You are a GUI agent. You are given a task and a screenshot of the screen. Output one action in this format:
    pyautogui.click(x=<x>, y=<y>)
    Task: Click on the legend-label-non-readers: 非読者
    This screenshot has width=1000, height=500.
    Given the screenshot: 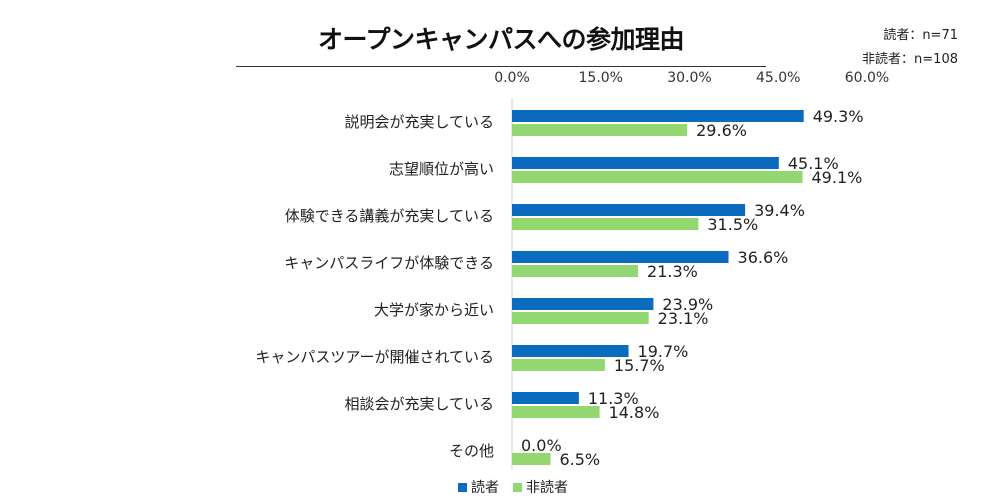 What is the action you would take?
    pyautogui.click(x=547, y=488)
    